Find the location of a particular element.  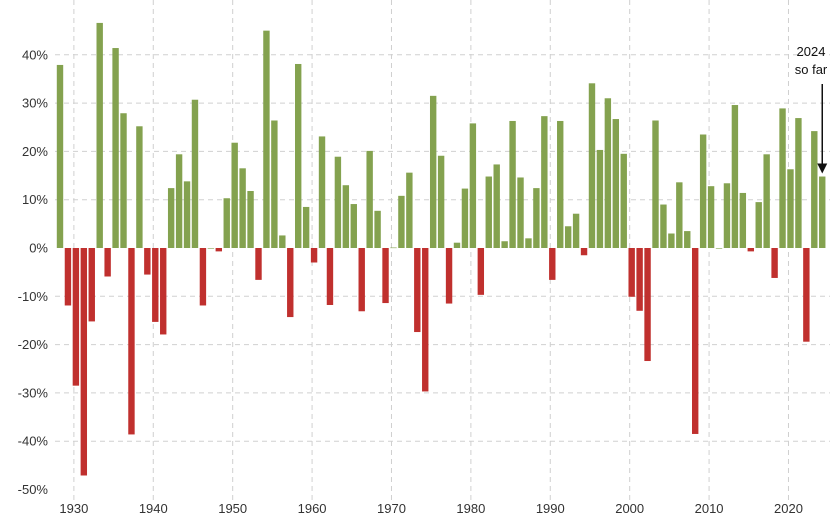

bar-1982 is located at coordinates (488, 212).